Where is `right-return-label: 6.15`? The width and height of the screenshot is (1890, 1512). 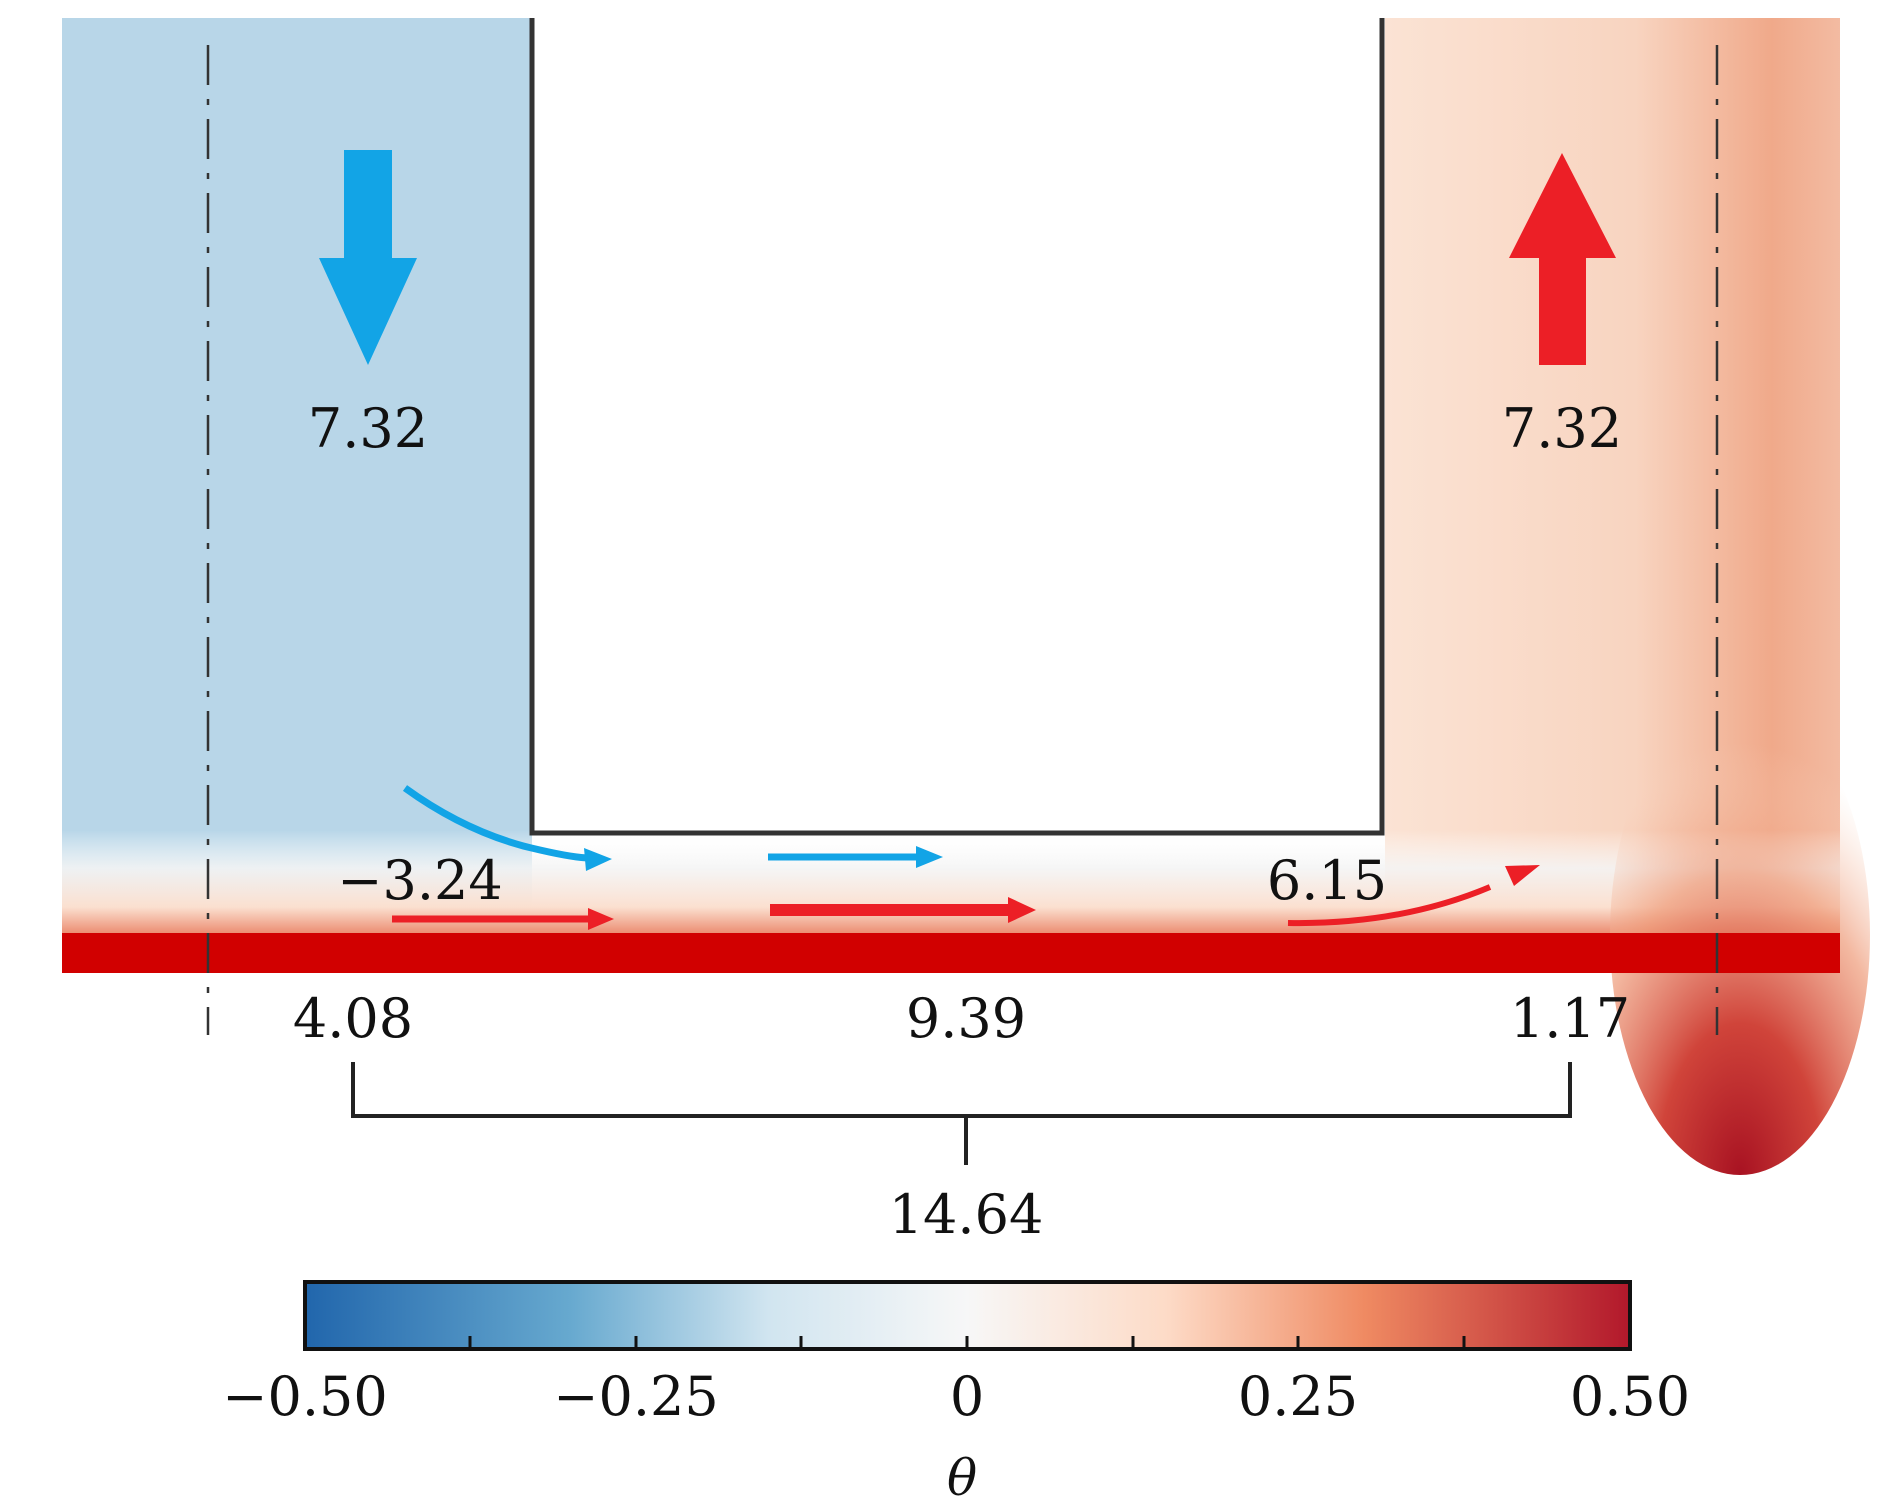
right-return-label: 6.15 is located at coordinates (1327, 880).